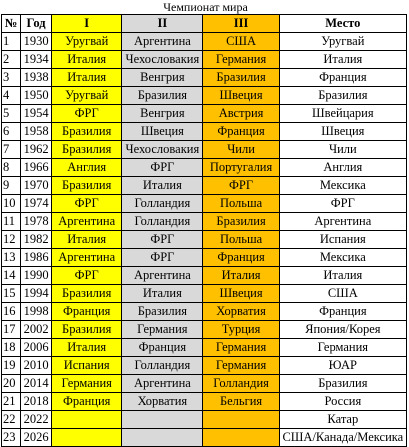  Describe the element at coordinates (11, 95) in the screenshot. I see `cell-num: 4` at that location.